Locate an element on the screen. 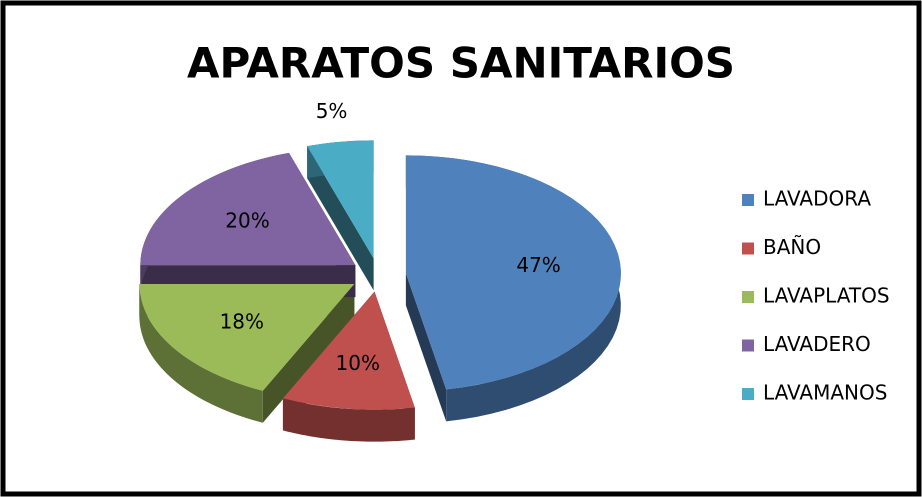 The width and height of the screenshot is (922, 497). data-label: 20% is located at coordinates (247, 221).